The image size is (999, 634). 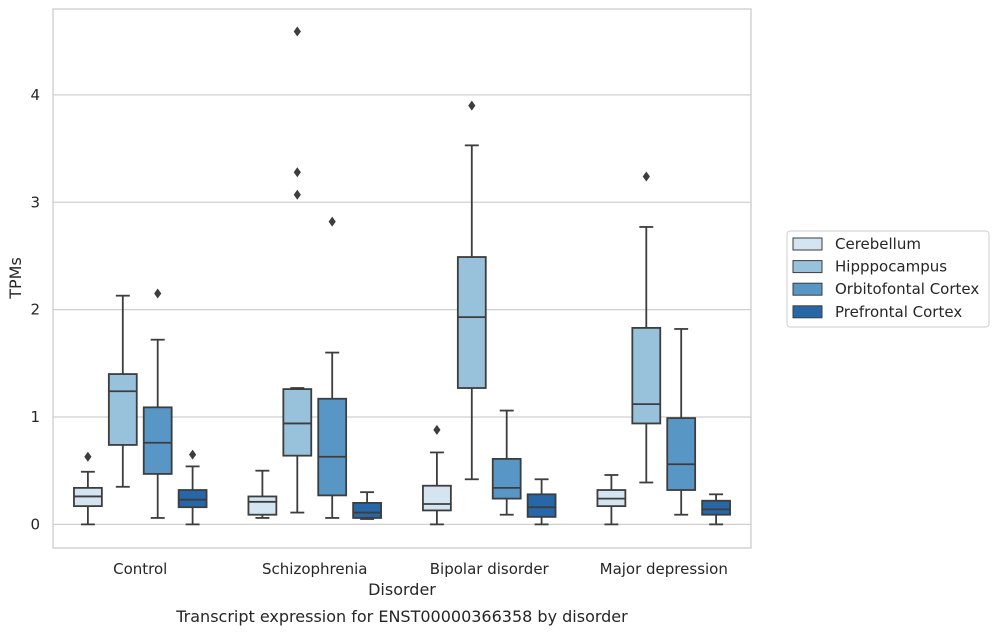 What do you see at coordinates (898, 312) in the screenshot?
I see `legend-label: Prefrontal Cortex` at bounding box center [898, 312].